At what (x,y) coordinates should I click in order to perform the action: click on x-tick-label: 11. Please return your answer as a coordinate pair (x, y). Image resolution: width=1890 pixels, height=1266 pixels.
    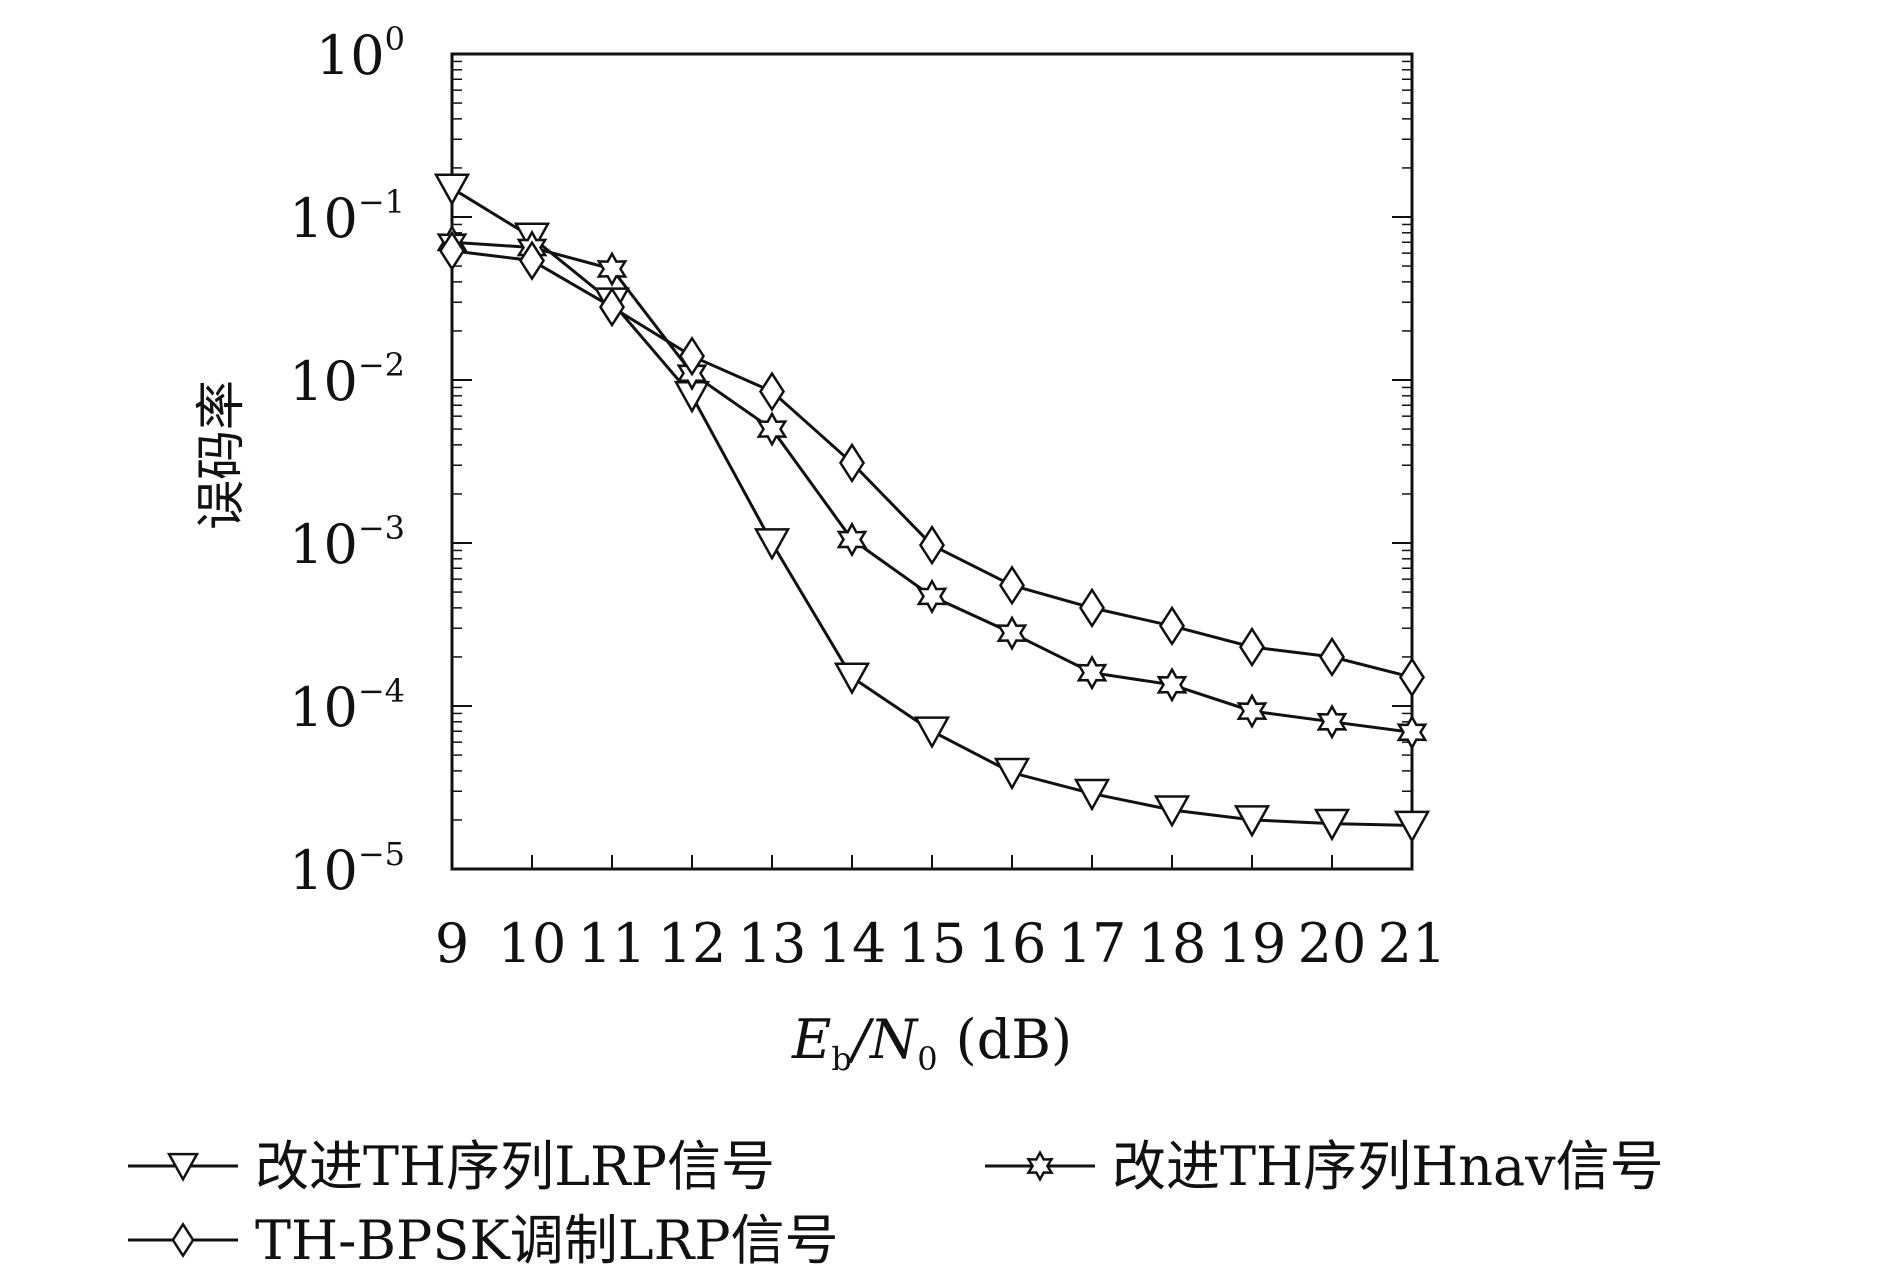
    Looking at the image, I should click on (612, 943).